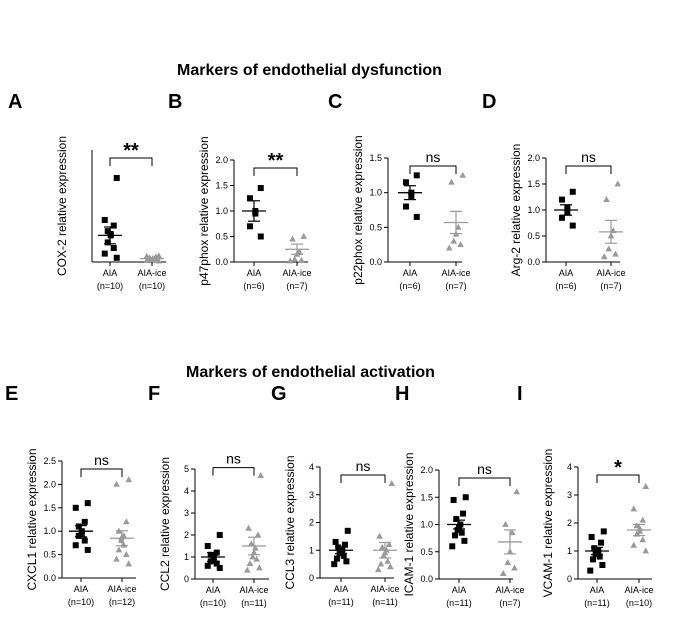  What do you see at coordinates (154, 394) in the screenshot?
I see `panel-letter: F` at bounding box center [154, 394].